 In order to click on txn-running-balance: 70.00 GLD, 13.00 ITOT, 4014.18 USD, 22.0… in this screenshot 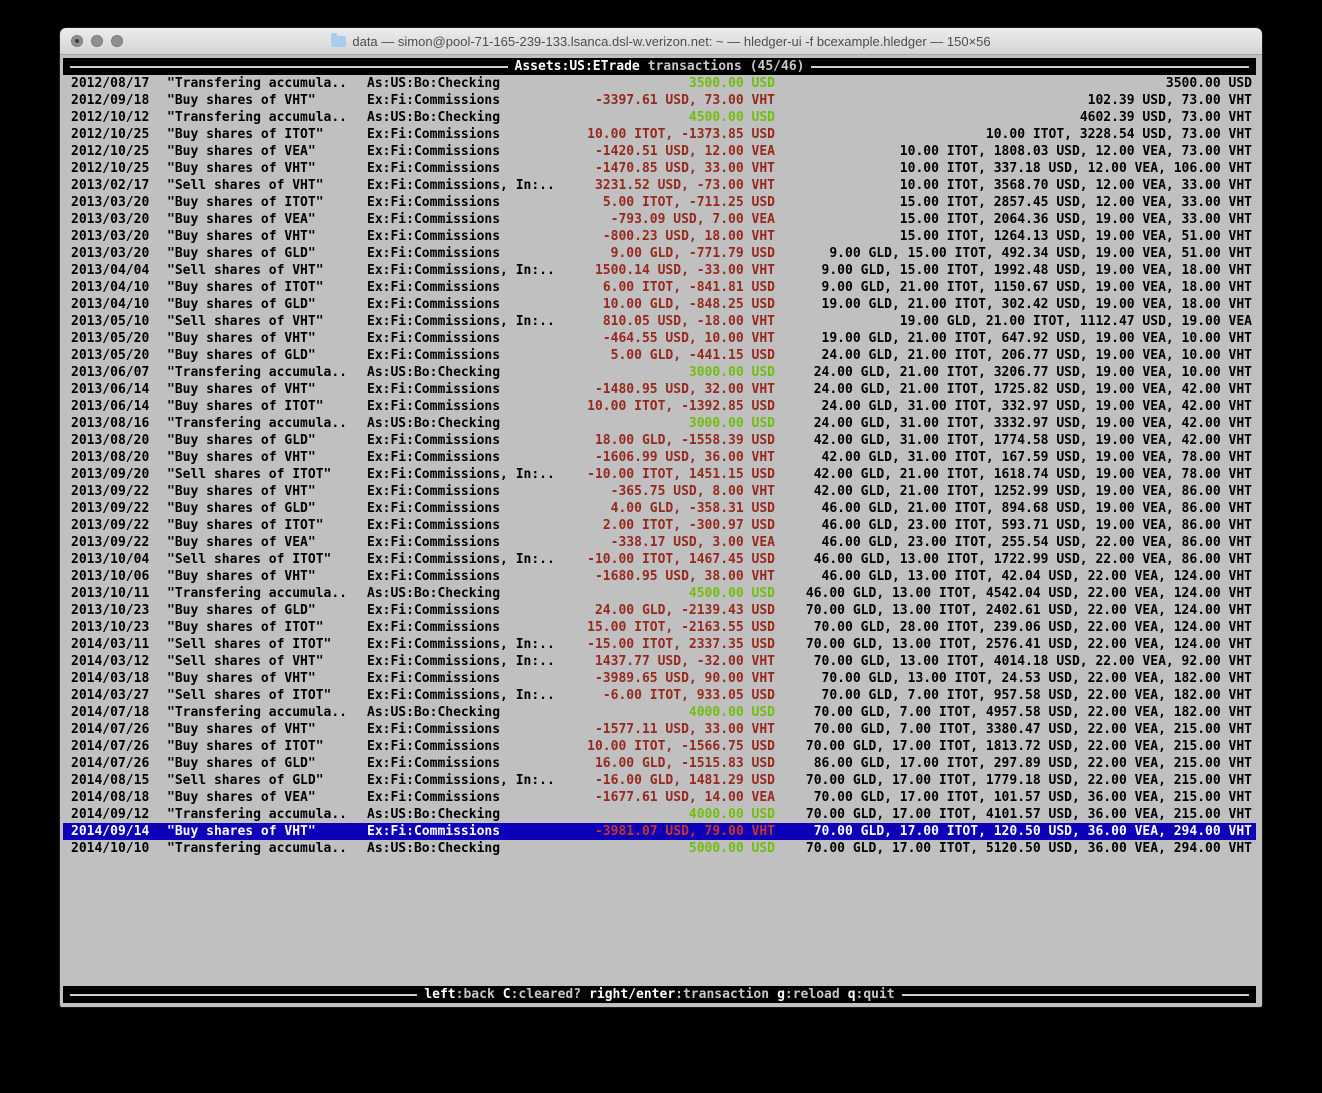, I will do `click(1032, 661)`.